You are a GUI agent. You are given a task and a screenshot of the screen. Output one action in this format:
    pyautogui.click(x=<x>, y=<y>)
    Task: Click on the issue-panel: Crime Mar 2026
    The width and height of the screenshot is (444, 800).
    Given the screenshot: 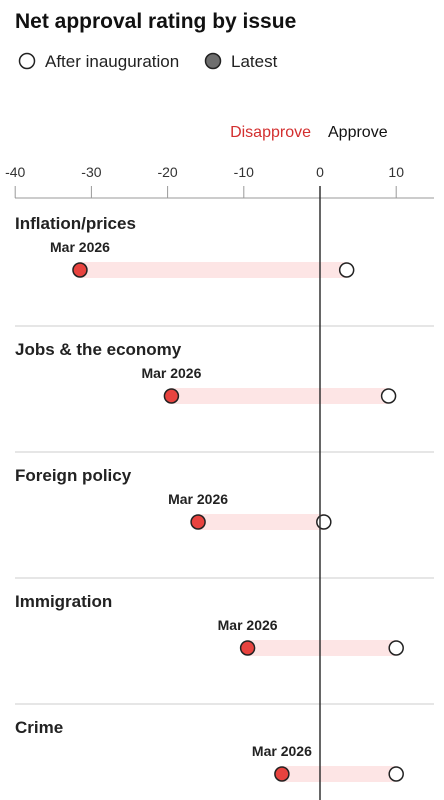 What is the action you would take?
    pyautogui.click(x=224, y=742)
    